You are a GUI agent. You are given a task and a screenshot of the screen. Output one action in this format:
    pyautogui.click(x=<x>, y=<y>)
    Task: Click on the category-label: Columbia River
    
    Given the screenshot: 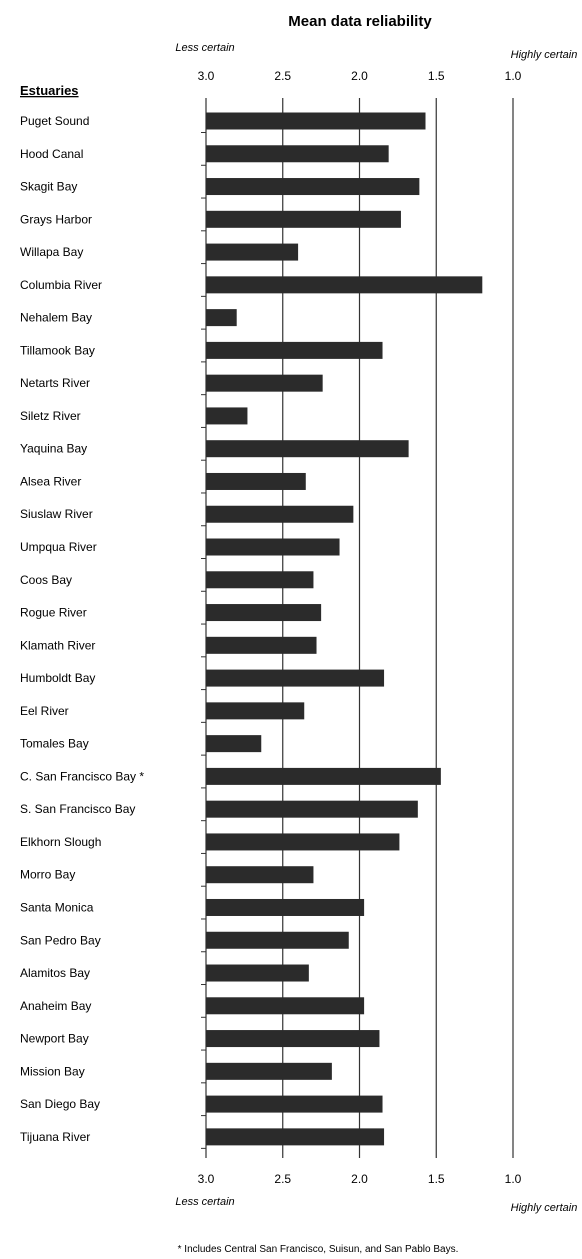 What is the action you would take?
    pyautogui.click(x=61, y=285)
    